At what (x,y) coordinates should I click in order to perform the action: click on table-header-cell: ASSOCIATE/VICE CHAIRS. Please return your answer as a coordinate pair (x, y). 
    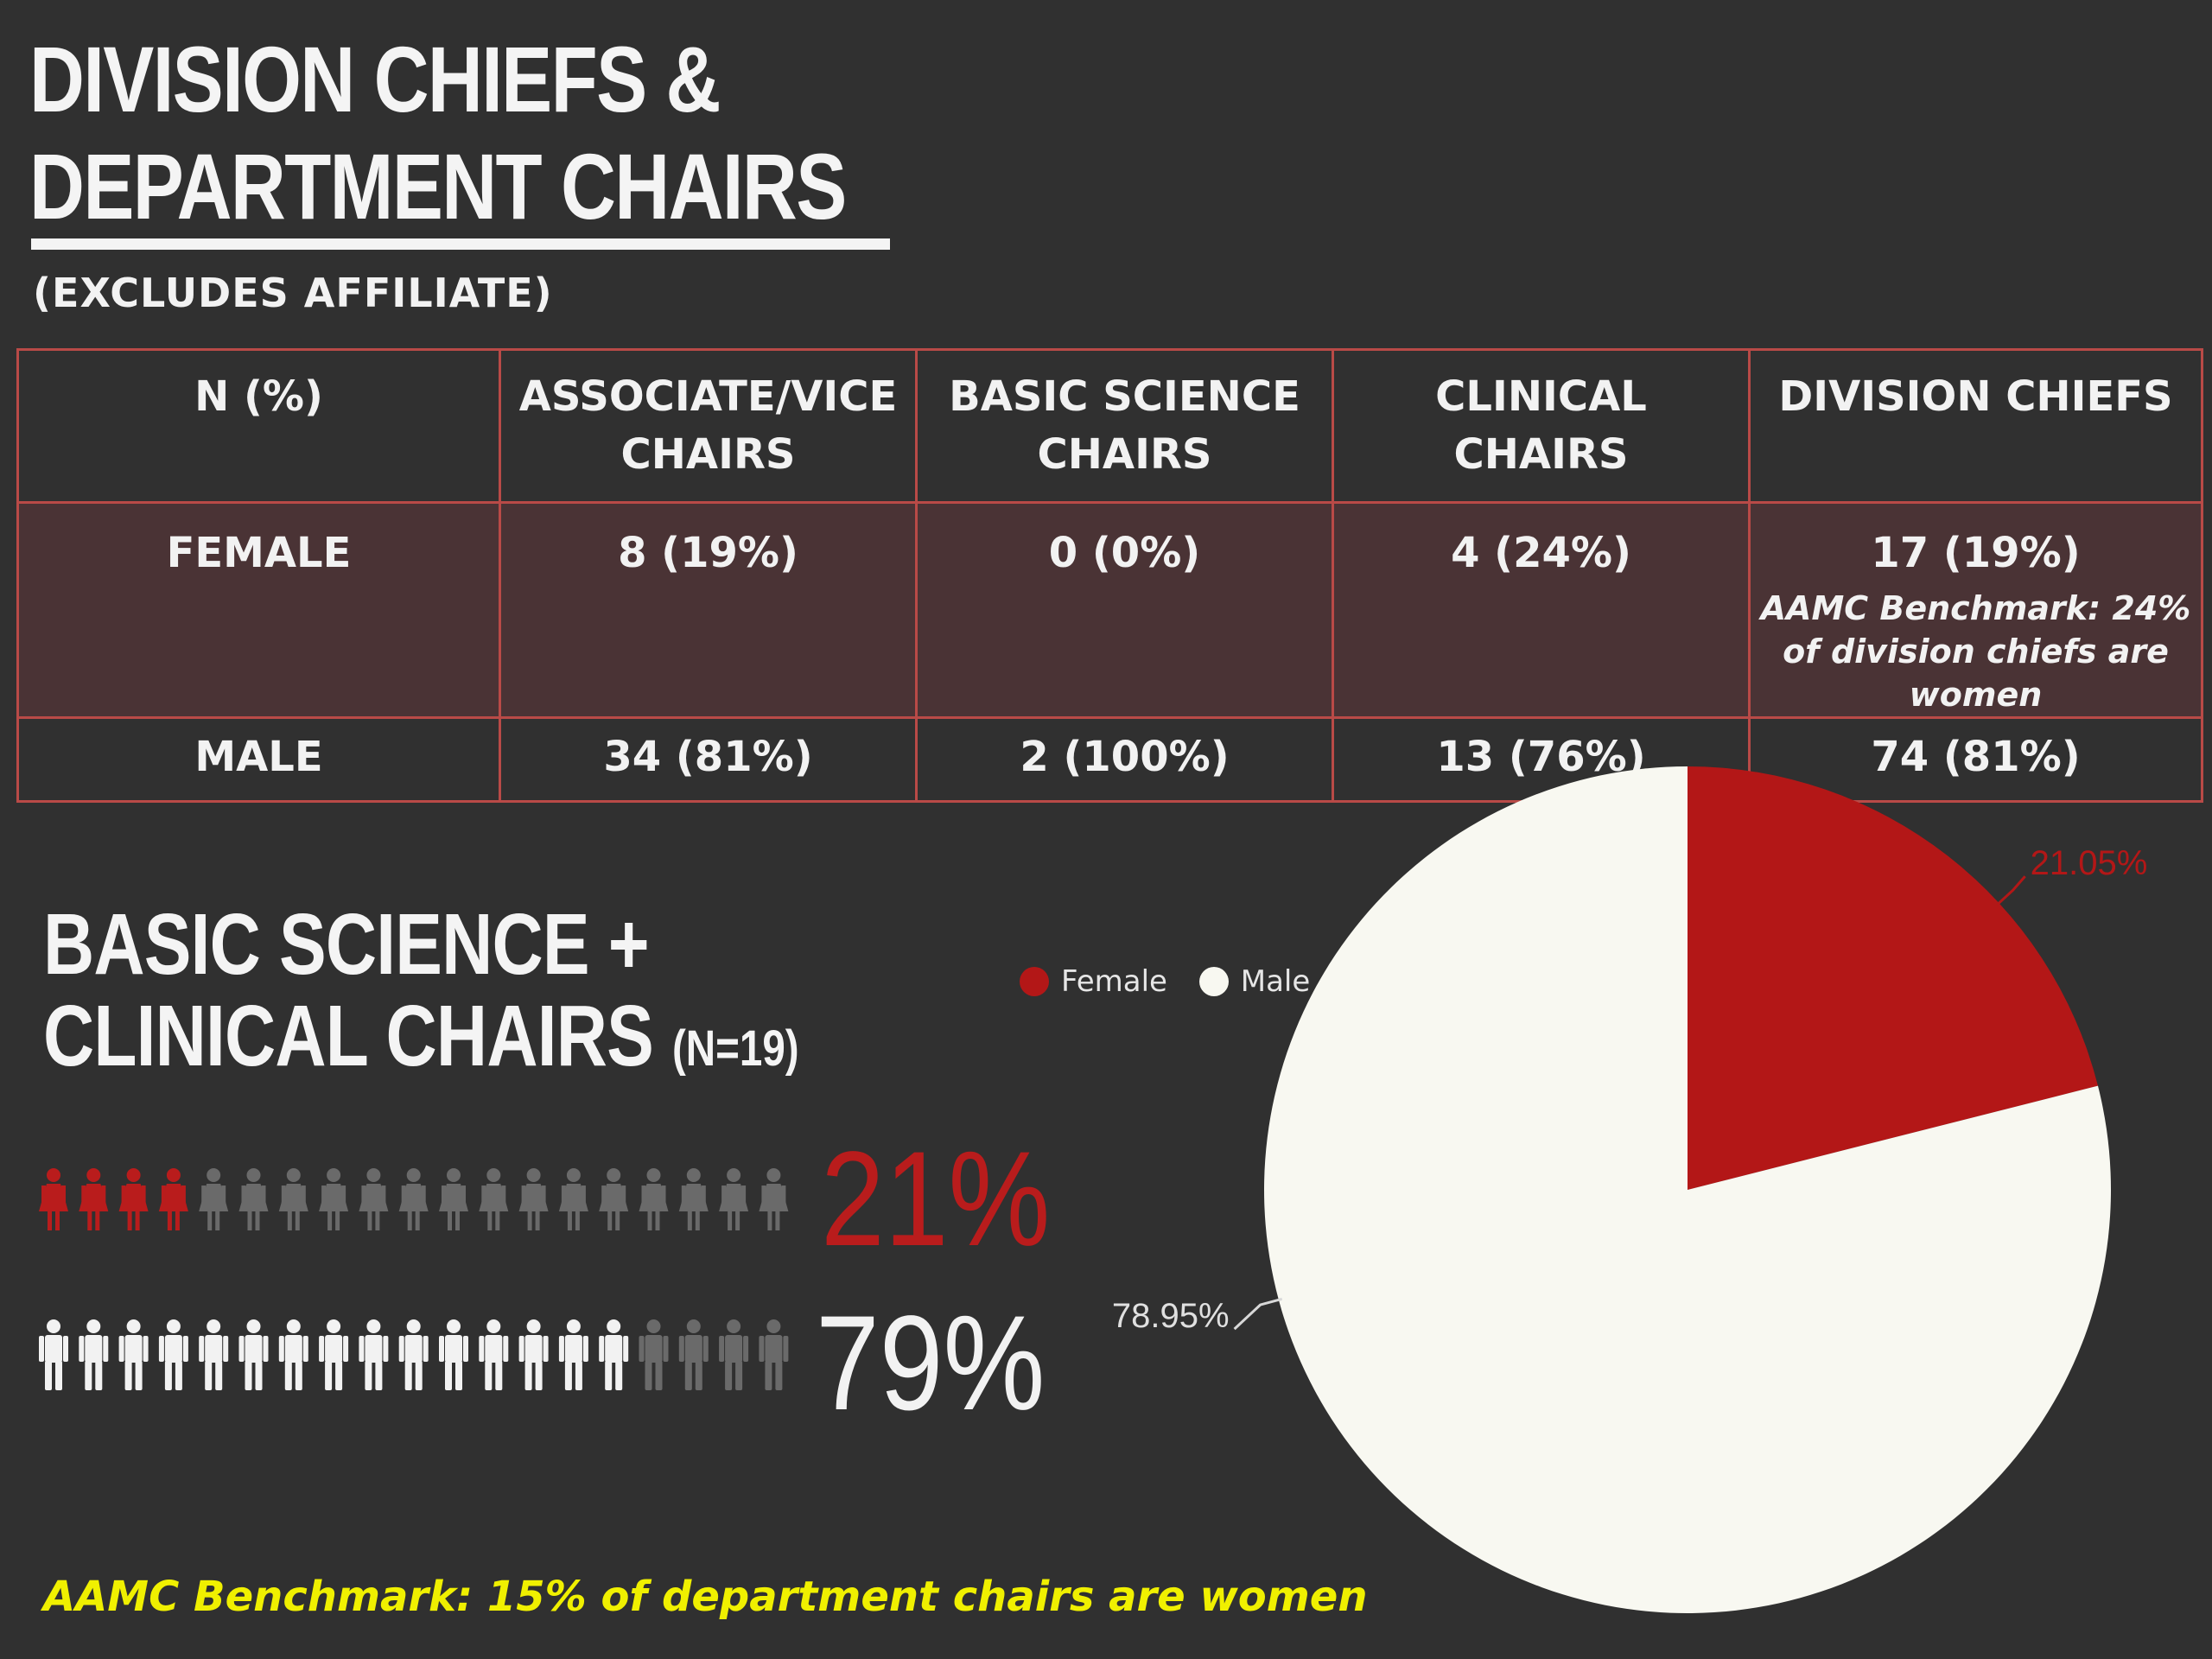
    Looking at the image, I should click on (708, 426).